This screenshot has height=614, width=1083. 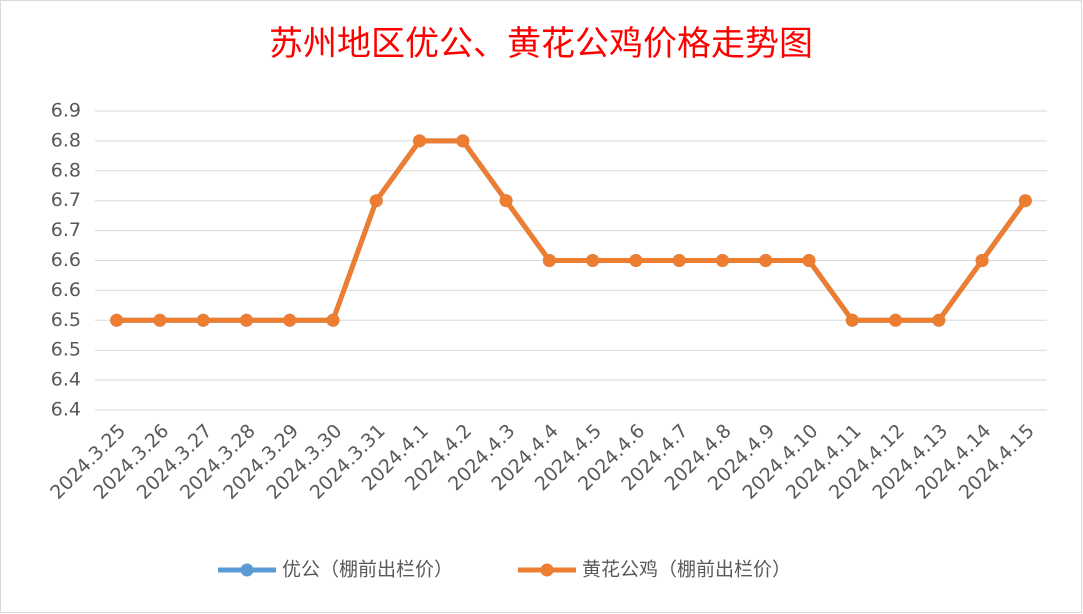 I want to click on y-tick-label: 6.9, so click(x=66, y=111).